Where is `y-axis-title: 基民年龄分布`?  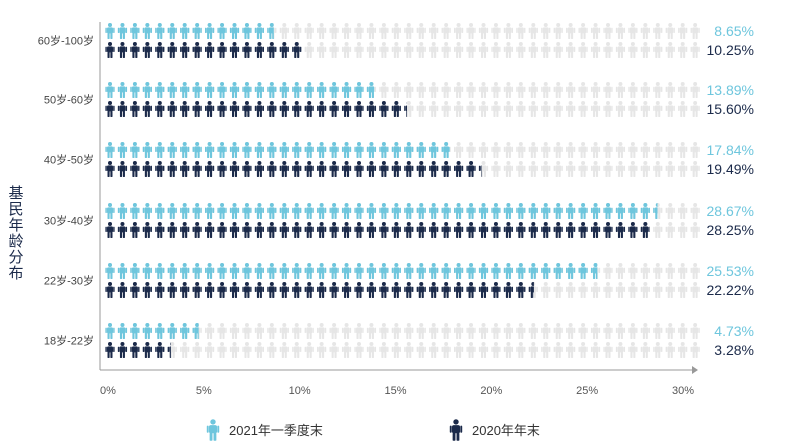
y-axis-title: 基民年龄分布 is located at coordinates (15, 233).